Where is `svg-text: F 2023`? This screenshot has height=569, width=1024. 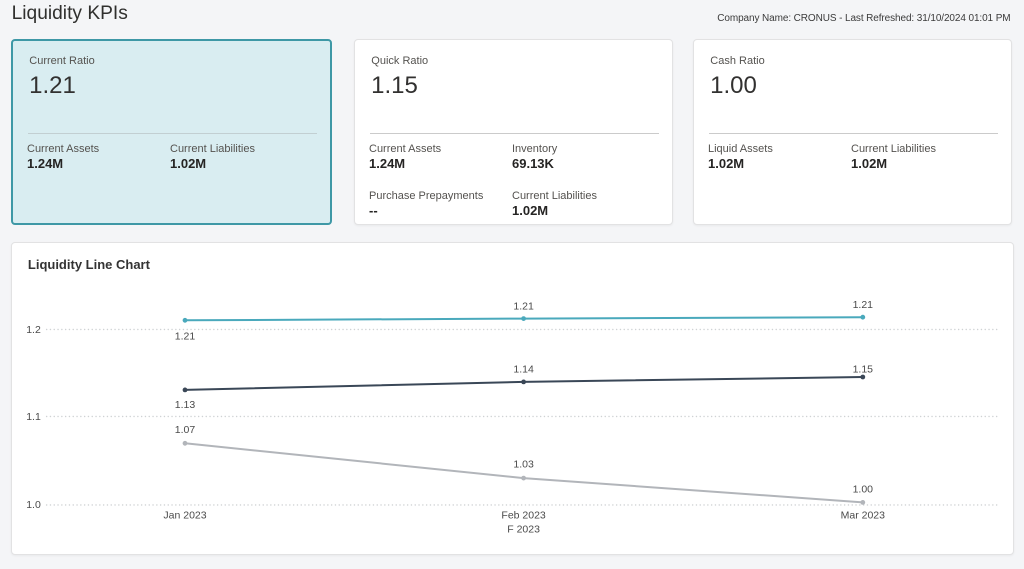 svg-text: F 2023 is located at coordinates (523, 530).